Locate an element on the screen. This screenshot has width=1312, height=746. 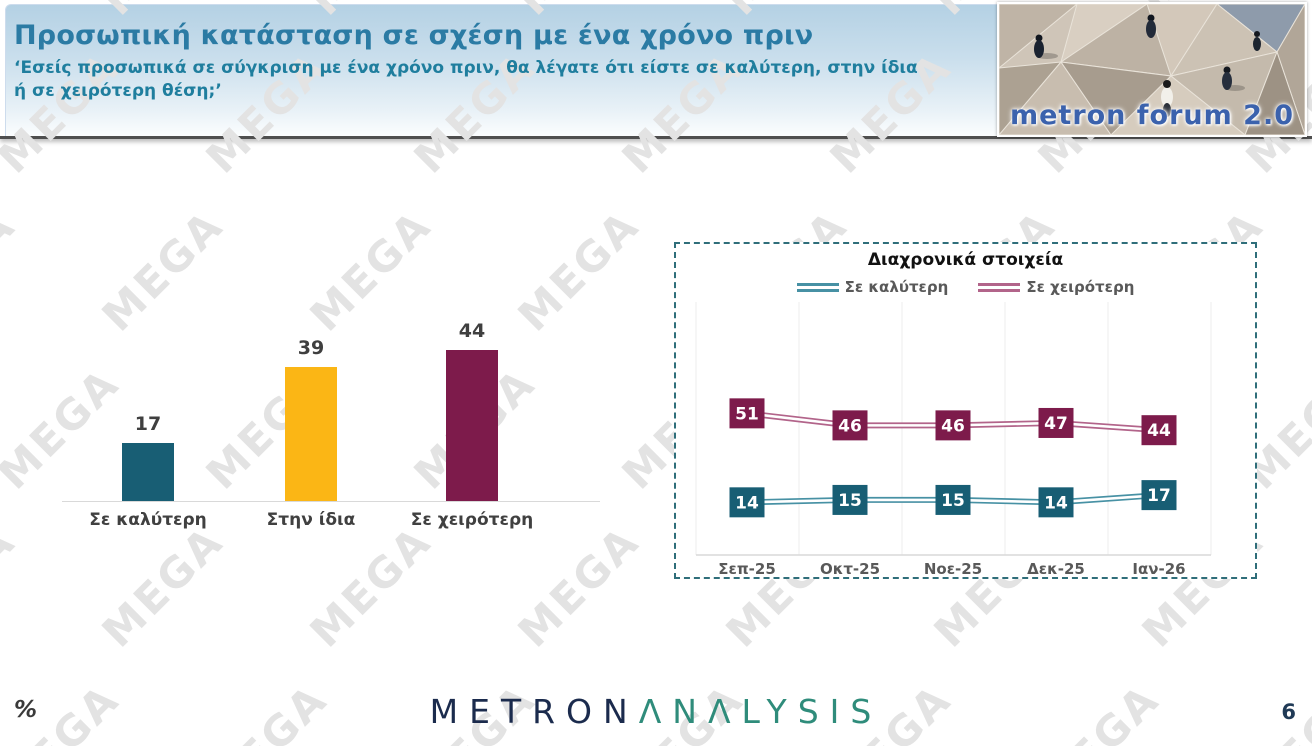
mosaic-photo-graphic is located at coordinates (1152, 69).